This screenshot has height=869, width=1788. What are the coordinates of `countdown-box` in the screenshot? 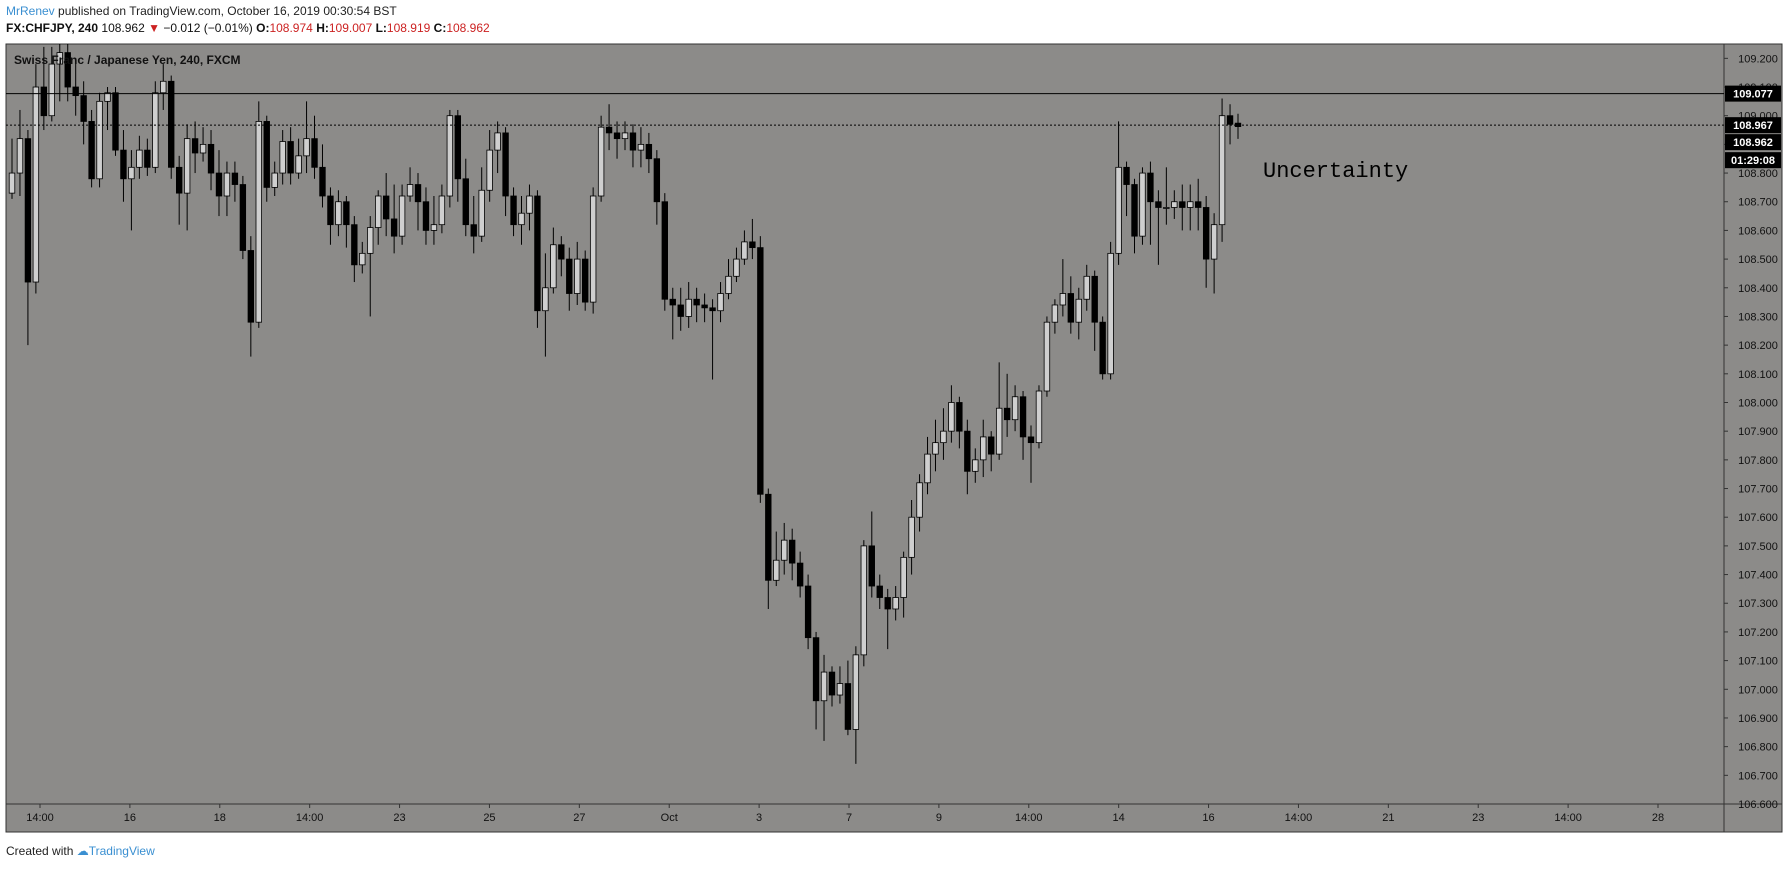 It's located at (1753, 160).